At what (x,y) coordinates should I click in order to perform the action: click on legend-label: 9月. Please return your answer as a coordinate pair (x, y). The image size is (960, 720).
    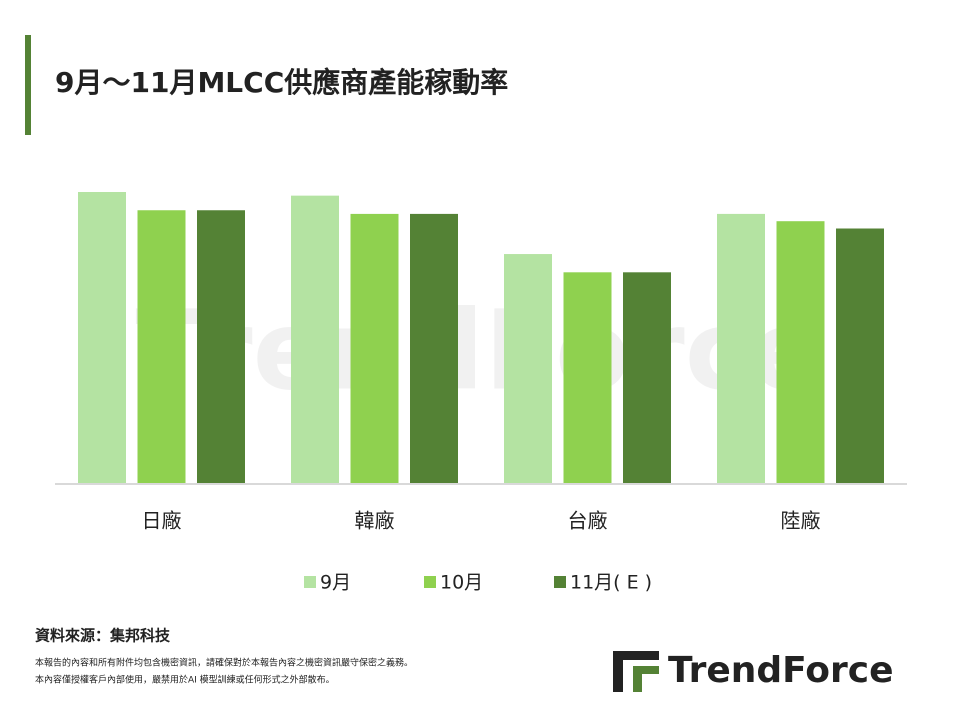
    Looking at the image, I should click on (335, 583).